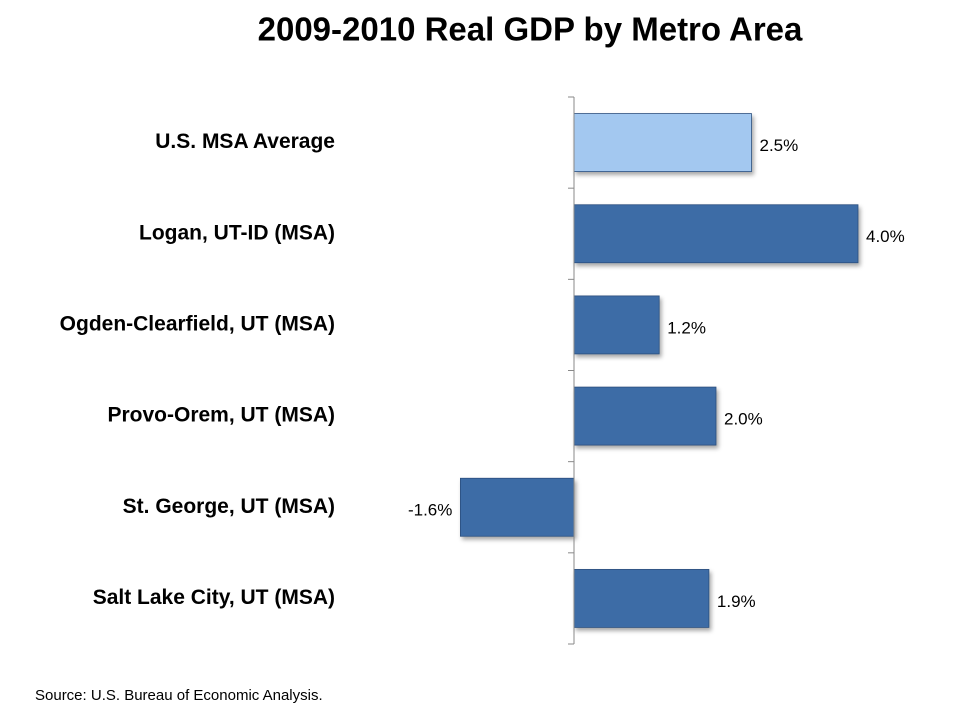  Describe the element at coordinates (237, 232) in the screenshot. I see `y-tick-label: Logan, UT-ID (MSA)` at that location.